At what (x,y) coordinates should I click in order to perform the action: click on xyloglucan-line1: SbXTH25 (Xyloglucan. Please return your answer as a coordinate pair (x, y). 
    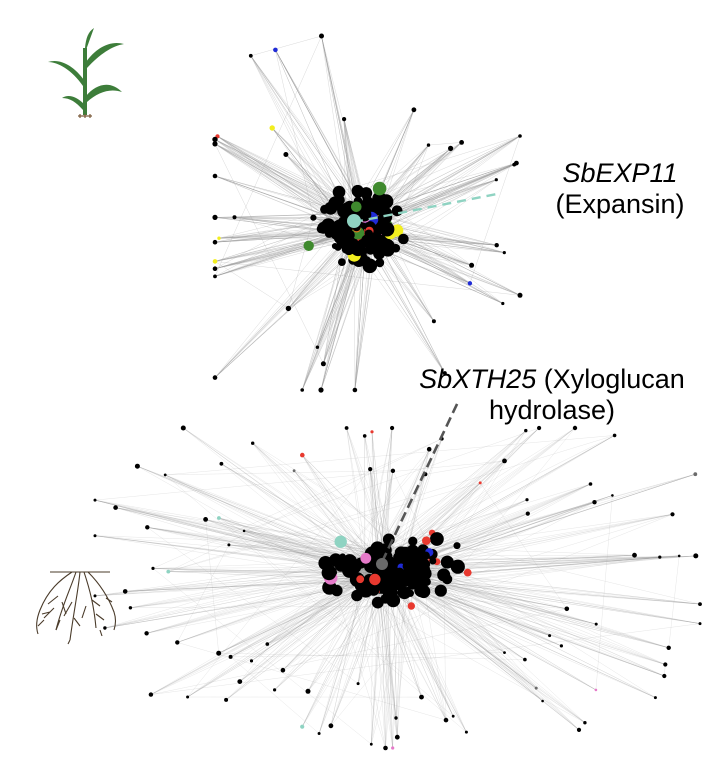
    Looking at the image, I should click on (552, 379).